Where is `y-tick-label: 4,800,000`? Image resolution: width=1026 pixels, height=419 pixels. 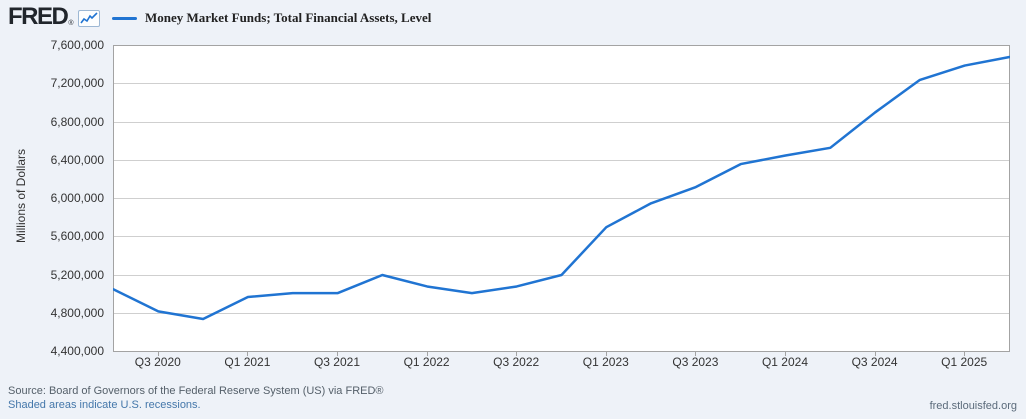
y-tick-label: 4,800,000 is located at coordinates (77, 312).